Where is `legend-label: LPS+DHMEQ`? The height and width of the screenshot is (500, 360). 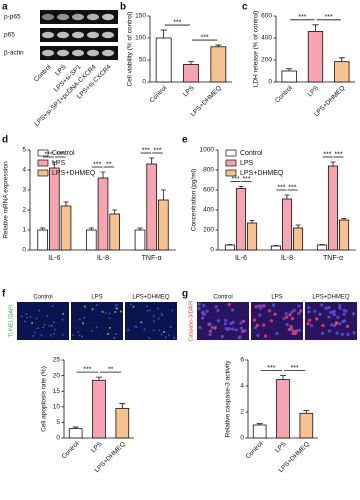 legend-label: LPS+DHMEQ is located at coordinates (74, 173).